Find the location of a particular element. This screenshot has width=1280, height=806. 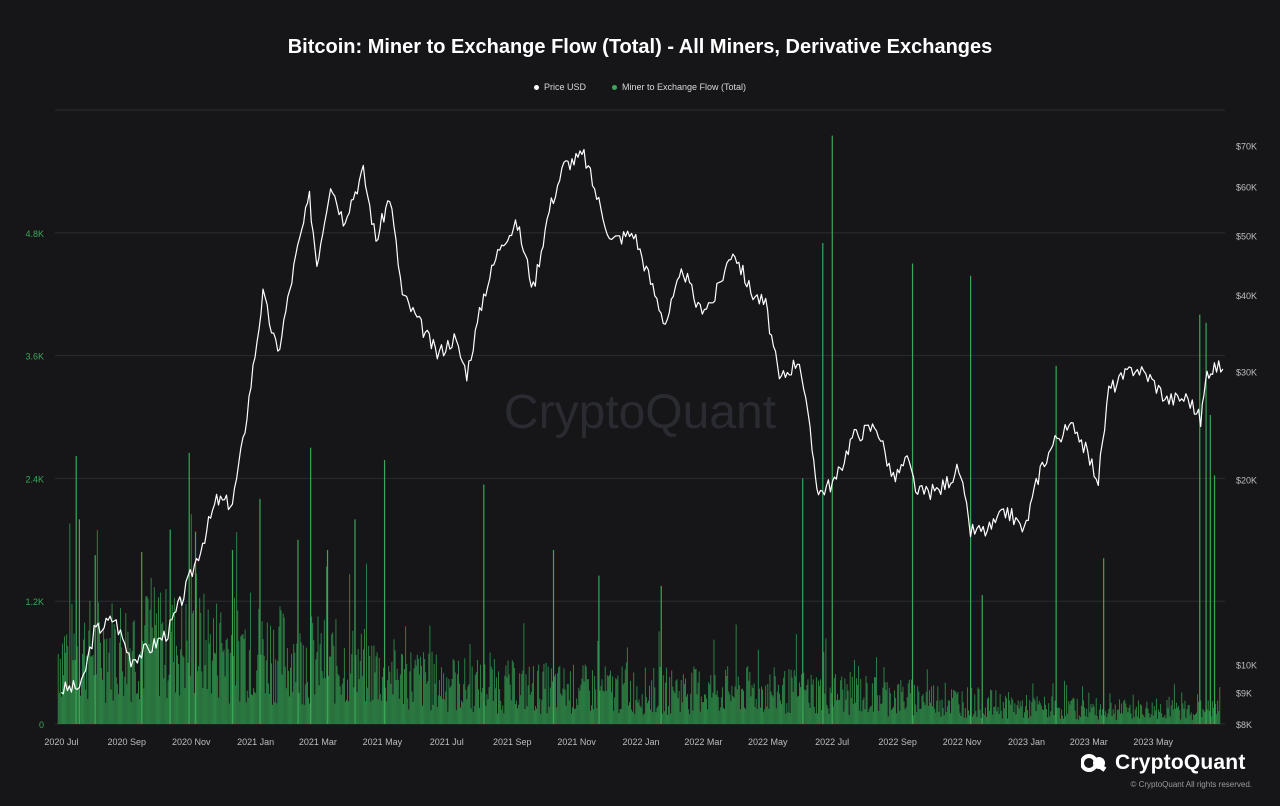

x-tick-label: 2020 Nov is located at coordinates (191, 742).